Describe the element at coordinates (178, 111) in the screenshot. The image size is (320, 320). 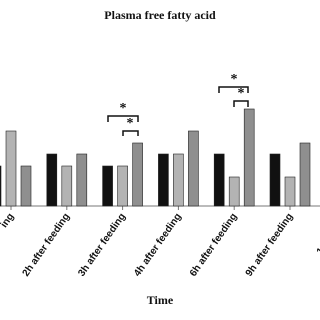
I see `significance-brackets` at that location.